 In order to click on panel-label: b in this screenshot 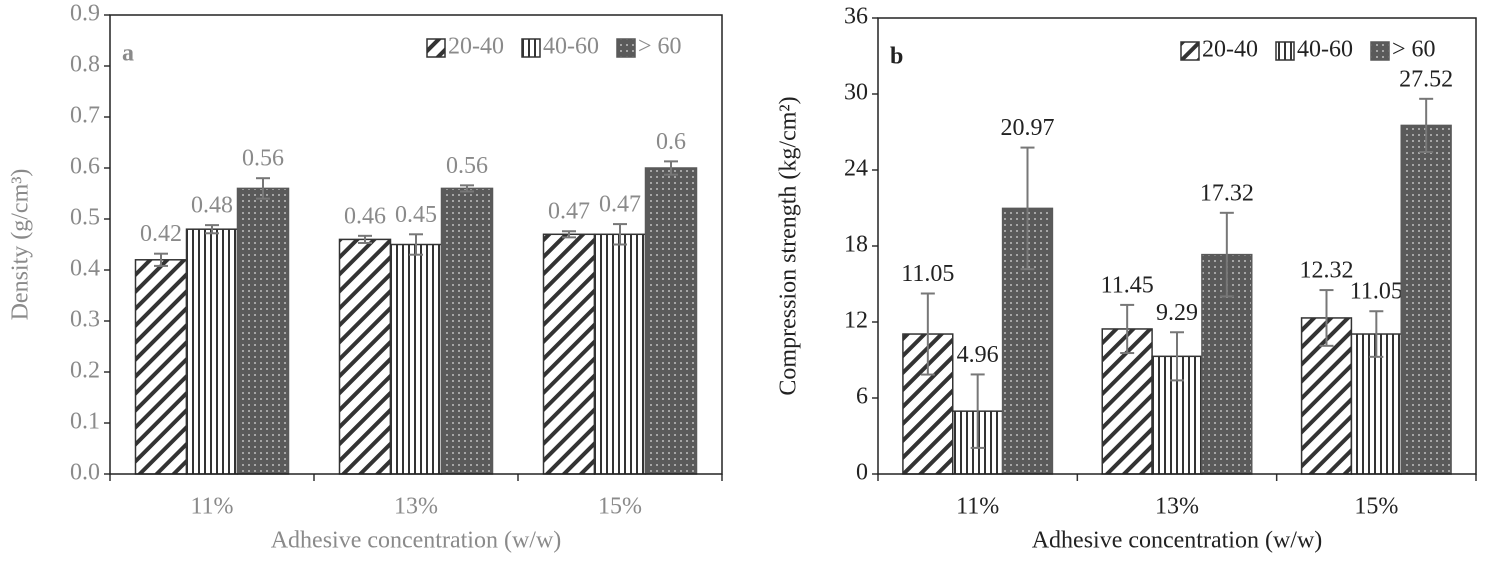, I will do `click(896, 57)`.